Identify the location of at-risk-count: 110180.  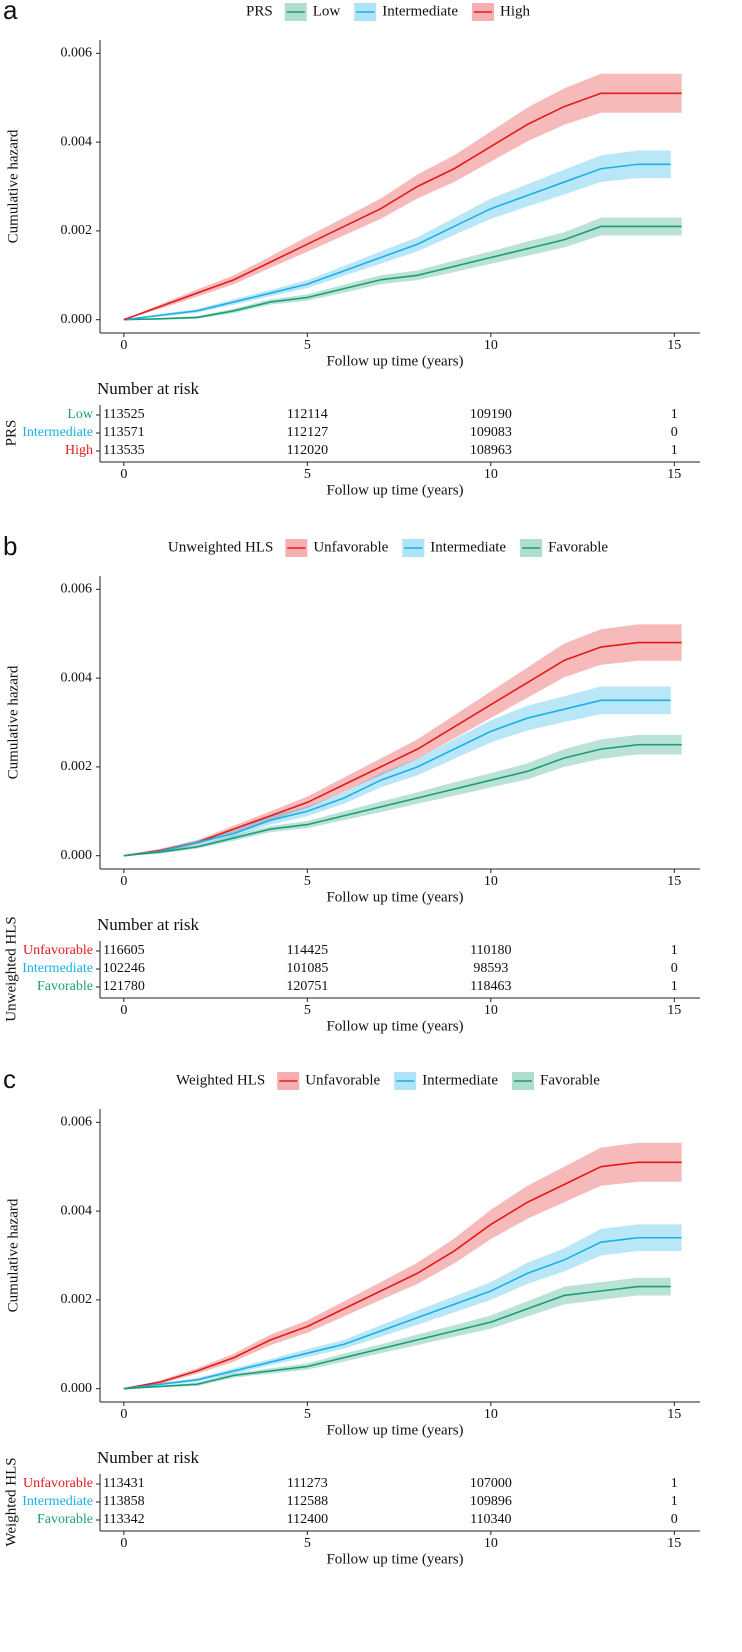
(490, 950).